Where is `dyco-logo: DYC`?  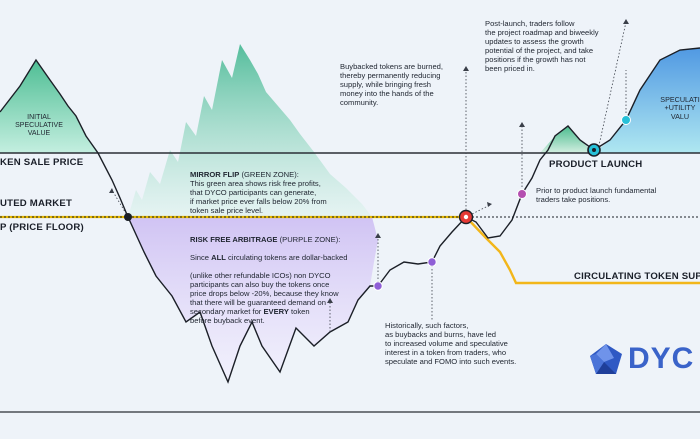 dyco-logo: DYC is located at coordinates (641, 359).